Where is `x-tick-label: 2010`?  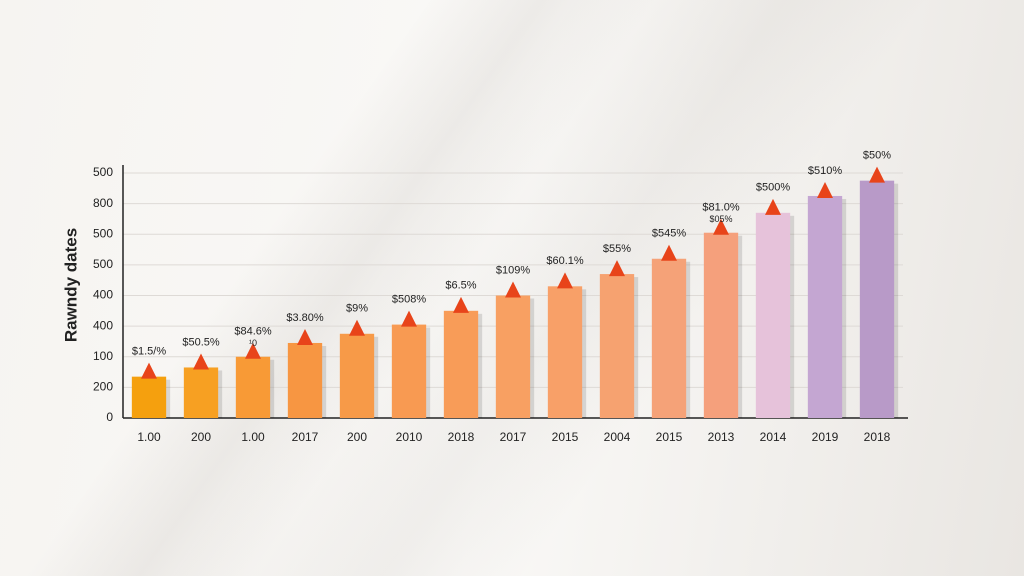 x-tick-label: 2010 is located at coordinates (409, 437).